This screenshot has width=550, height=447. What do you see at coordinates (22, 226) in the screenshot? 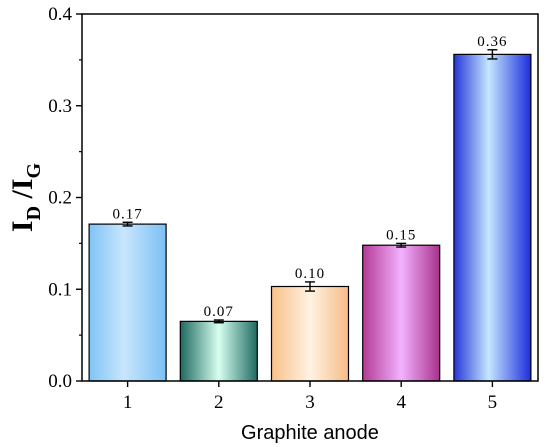
I see `y-label-main: I` at bounding box center [22, 226].